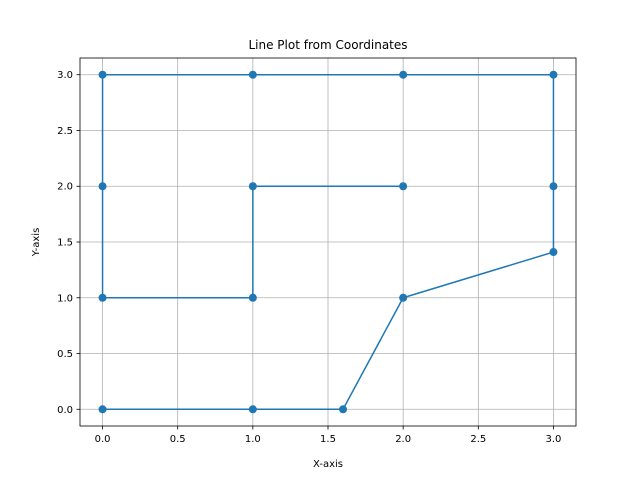 The image size is (640, 484). What do you see at coordinates (327, 45) in the screenshot?
I see `chart-title: Line Plot from Coordinates` at bounding box center [327, 45].